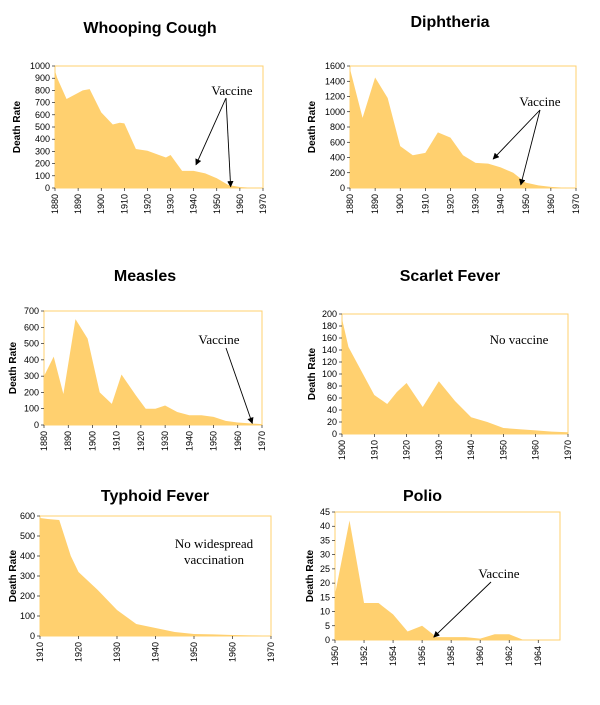 This screenshot has height=705, width=600. What do you see at coordinates (332, 398) in the screenshot?
I see `y-tick-label: 60` at bounding box center [332, 398].